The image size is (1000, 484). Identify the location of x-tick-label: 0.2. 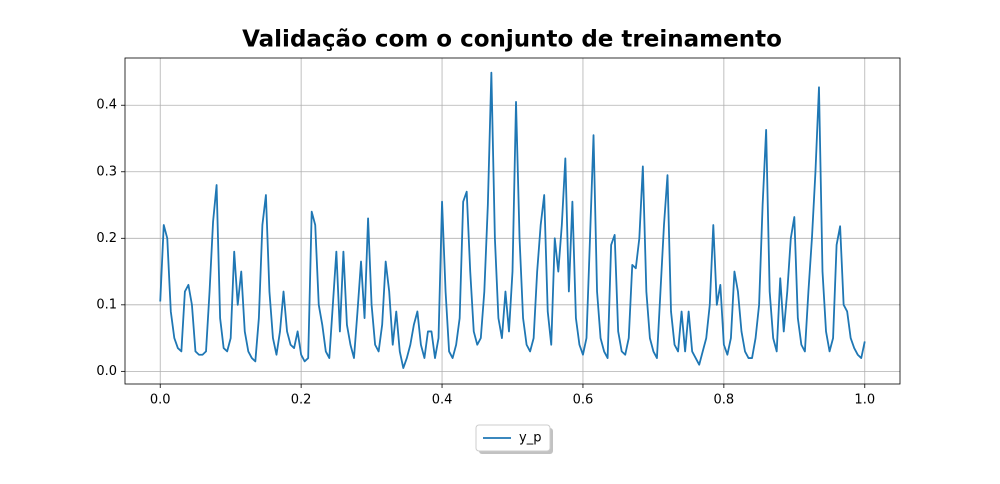
(301, 400).